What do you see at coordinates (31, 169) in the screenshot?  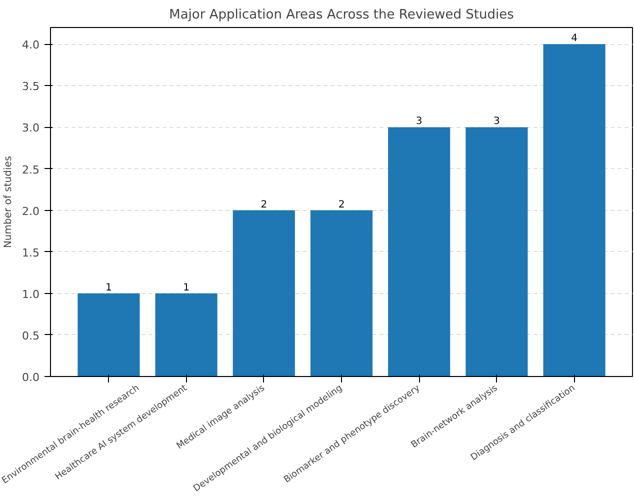 I see `y-tick-label: 2.5` at bounding box center [31, 169].